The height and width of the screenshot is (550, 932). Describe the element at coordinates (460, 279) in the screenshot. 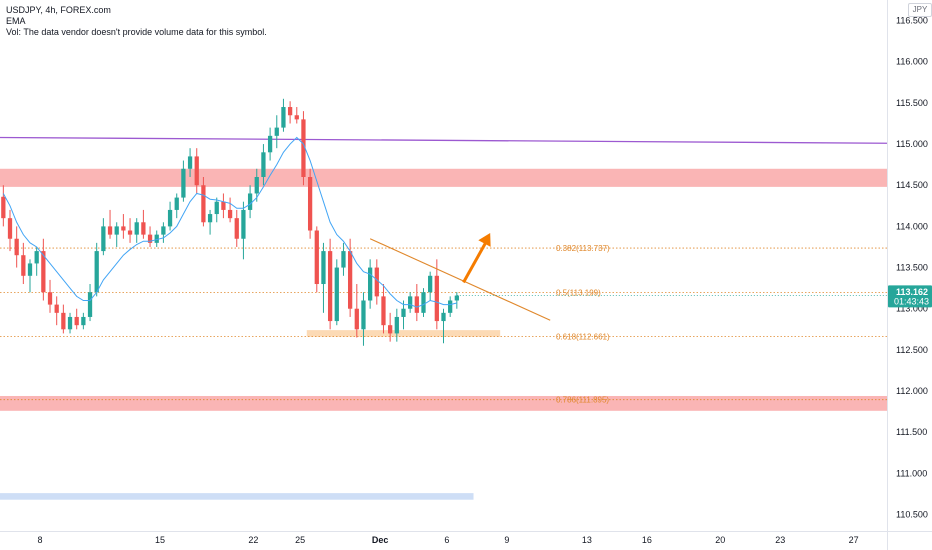

I see `descending-trend-line` at that location.